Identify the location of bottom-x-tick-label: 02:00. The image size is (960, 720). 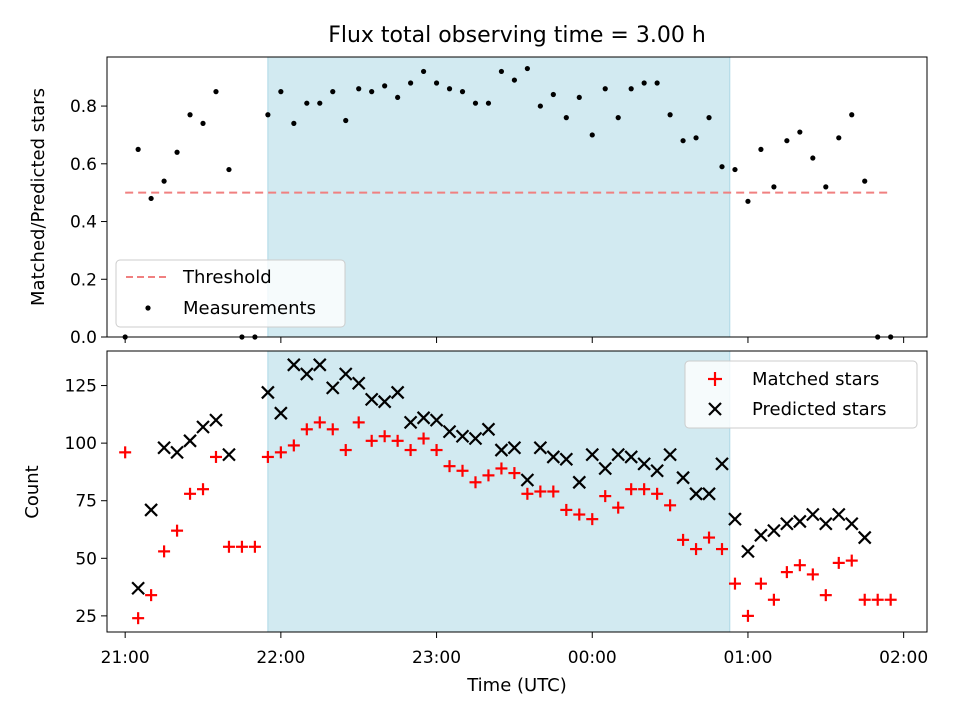
(903, 658).